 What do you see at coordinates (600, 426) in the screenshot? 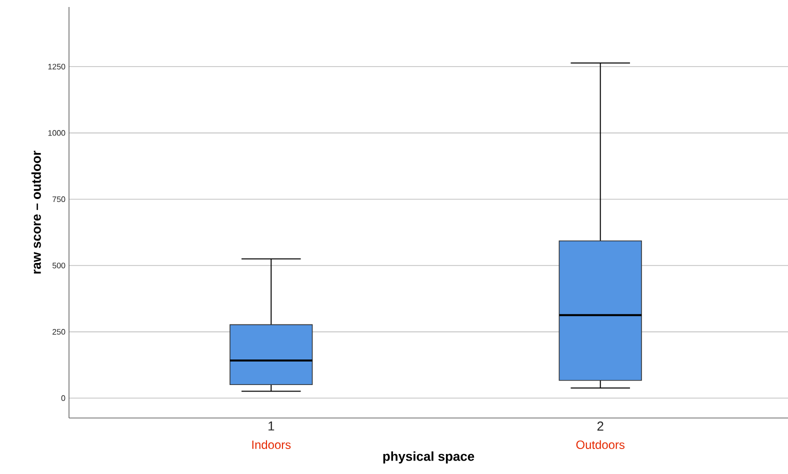
I see `x-tick-label: 2` at bounding box center [600, 426].